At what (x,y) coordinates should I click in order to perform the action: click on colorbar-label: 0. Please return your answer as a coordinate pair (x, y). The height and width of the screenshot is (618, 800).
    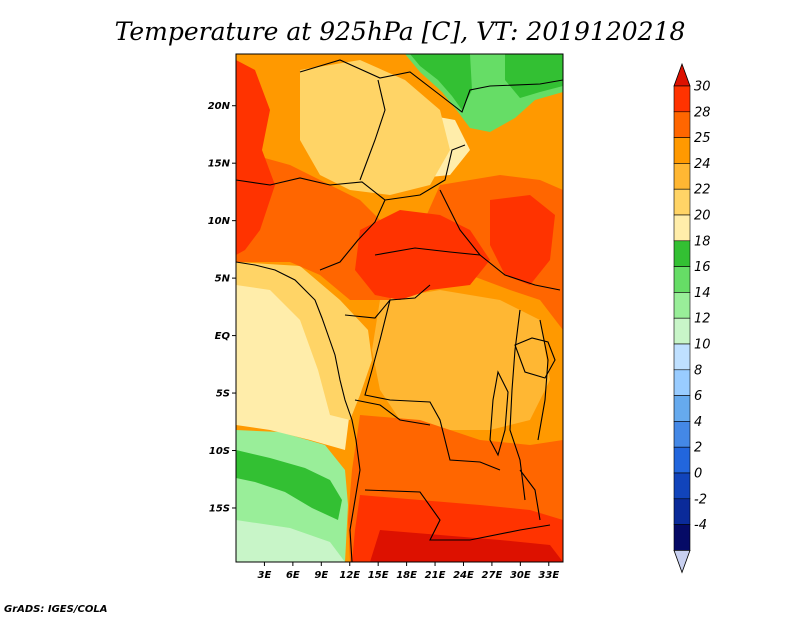
    Looking at the image, I should click on (698, 474).